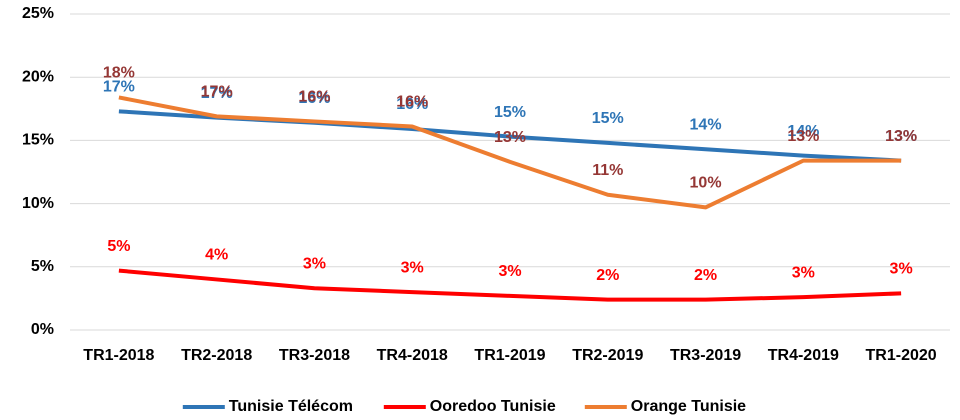 This screenshot has height=420, width=960. Describe the element at coordinates (706, 183) in the screenshot. I see `data-label: 10%` at that location.